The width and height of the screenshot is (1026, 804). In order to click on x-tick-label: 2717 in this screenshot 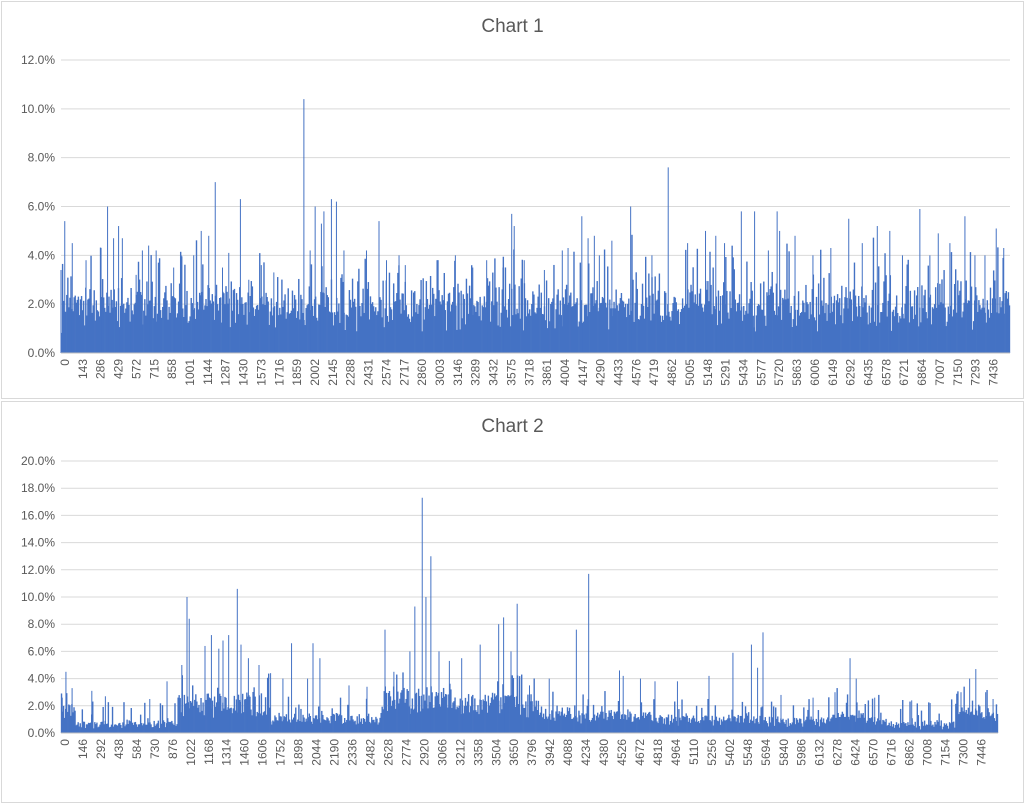, I will do `click(404, 372)`.